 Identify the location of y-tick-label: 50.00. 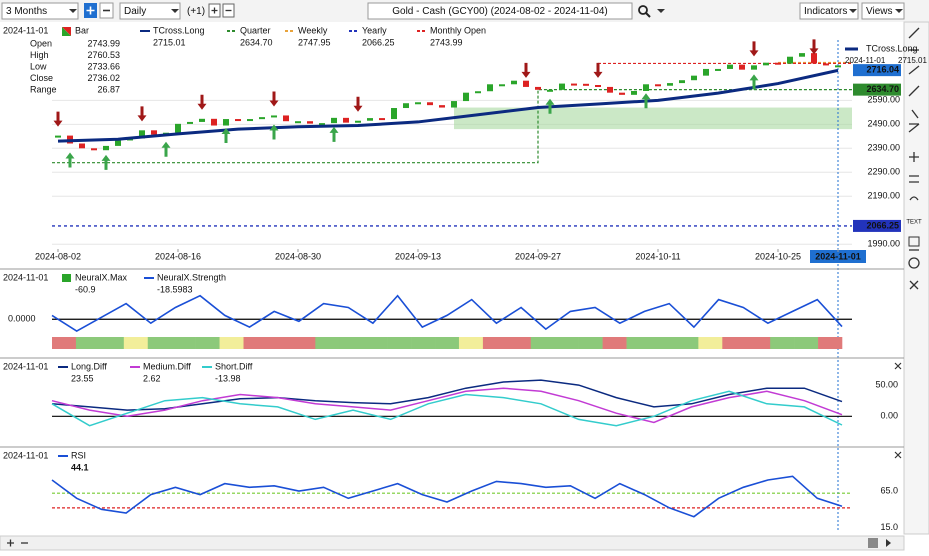
(886, 384).